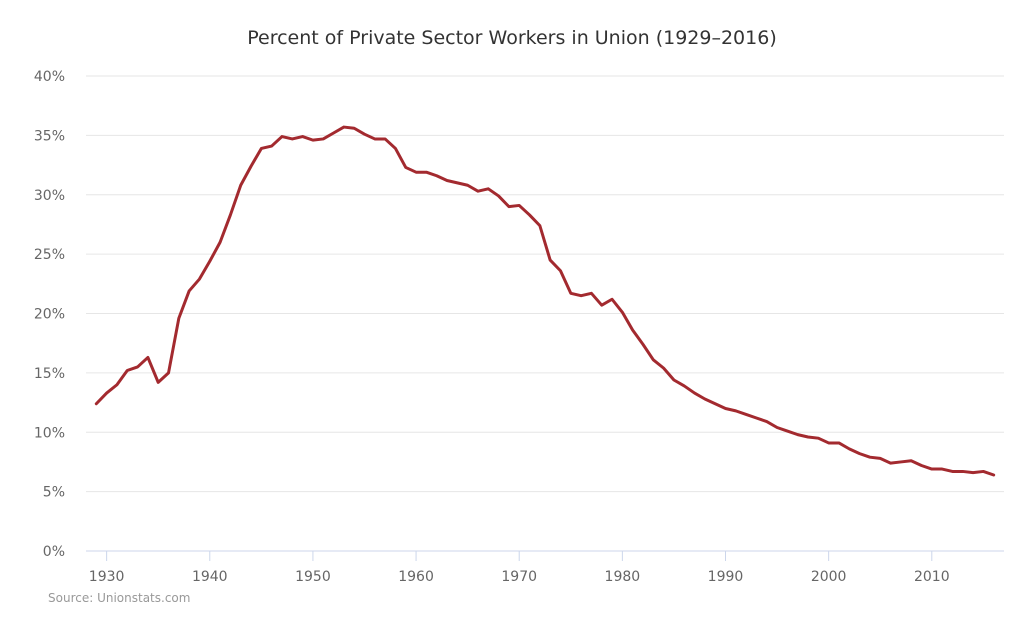 Image resolution: width=1024 pixels, height=621 pixels. I want to click on y-tick-label: 30%, so click(49, 196).